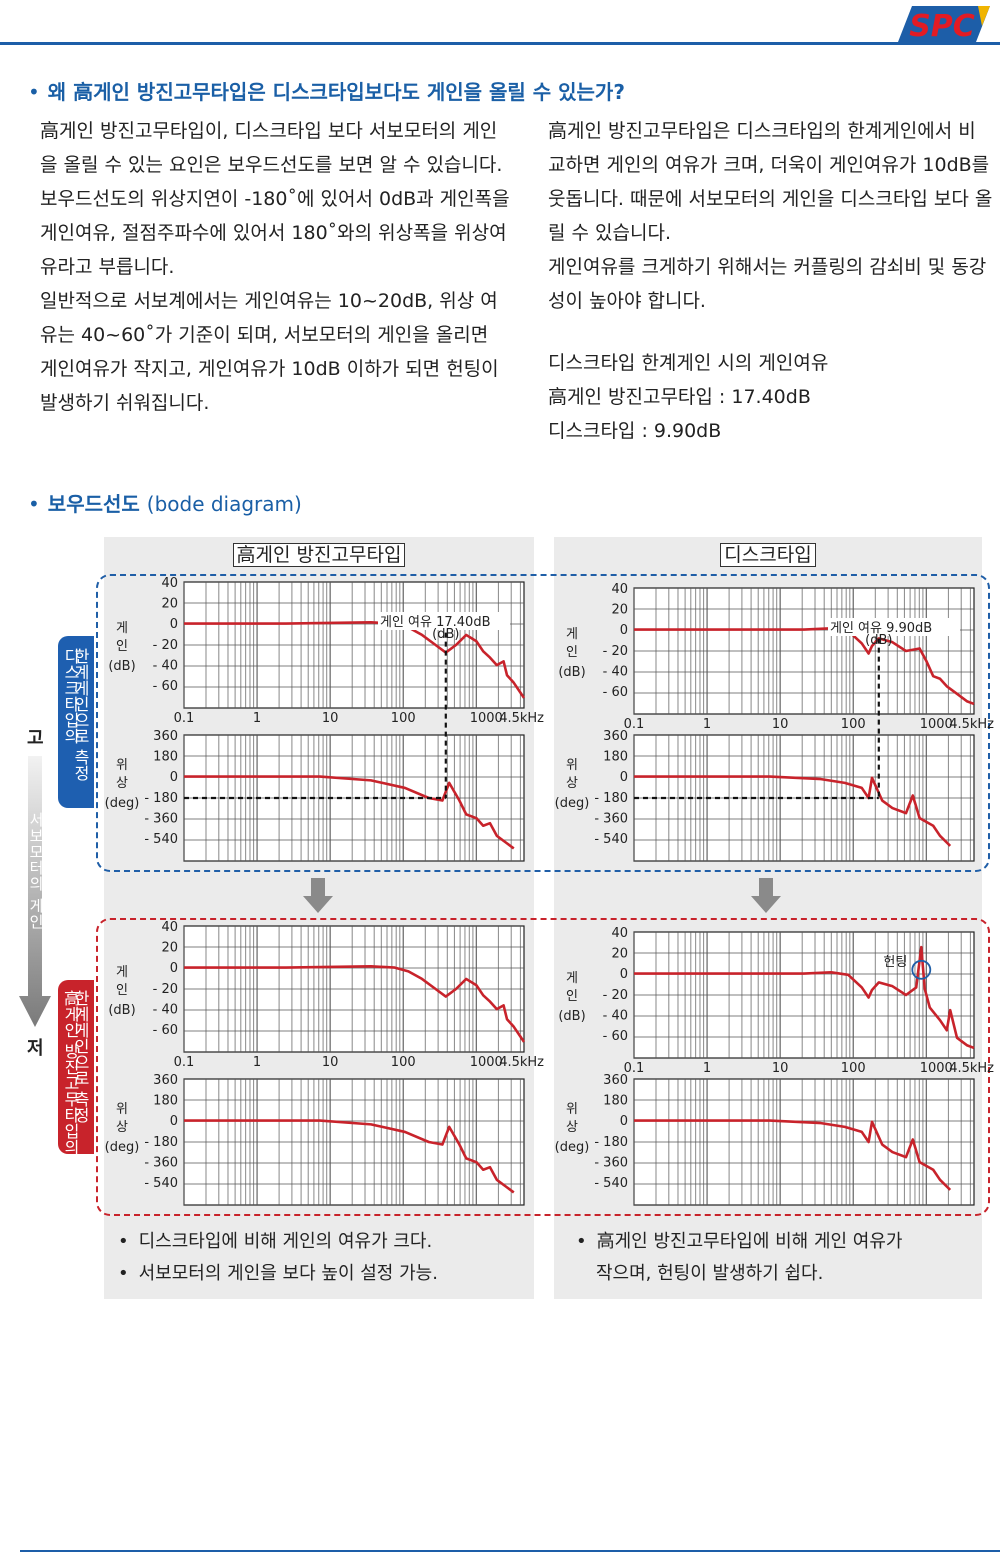 The width and height of the screenshot is (1000, 1556). Describe the element at coordinates (336, 92) in the screenshot. I see `section1-title: 왜 高게인 방진고무타입은 디스크타입보다도 게인을 올릴 수 있는가?` at that location.